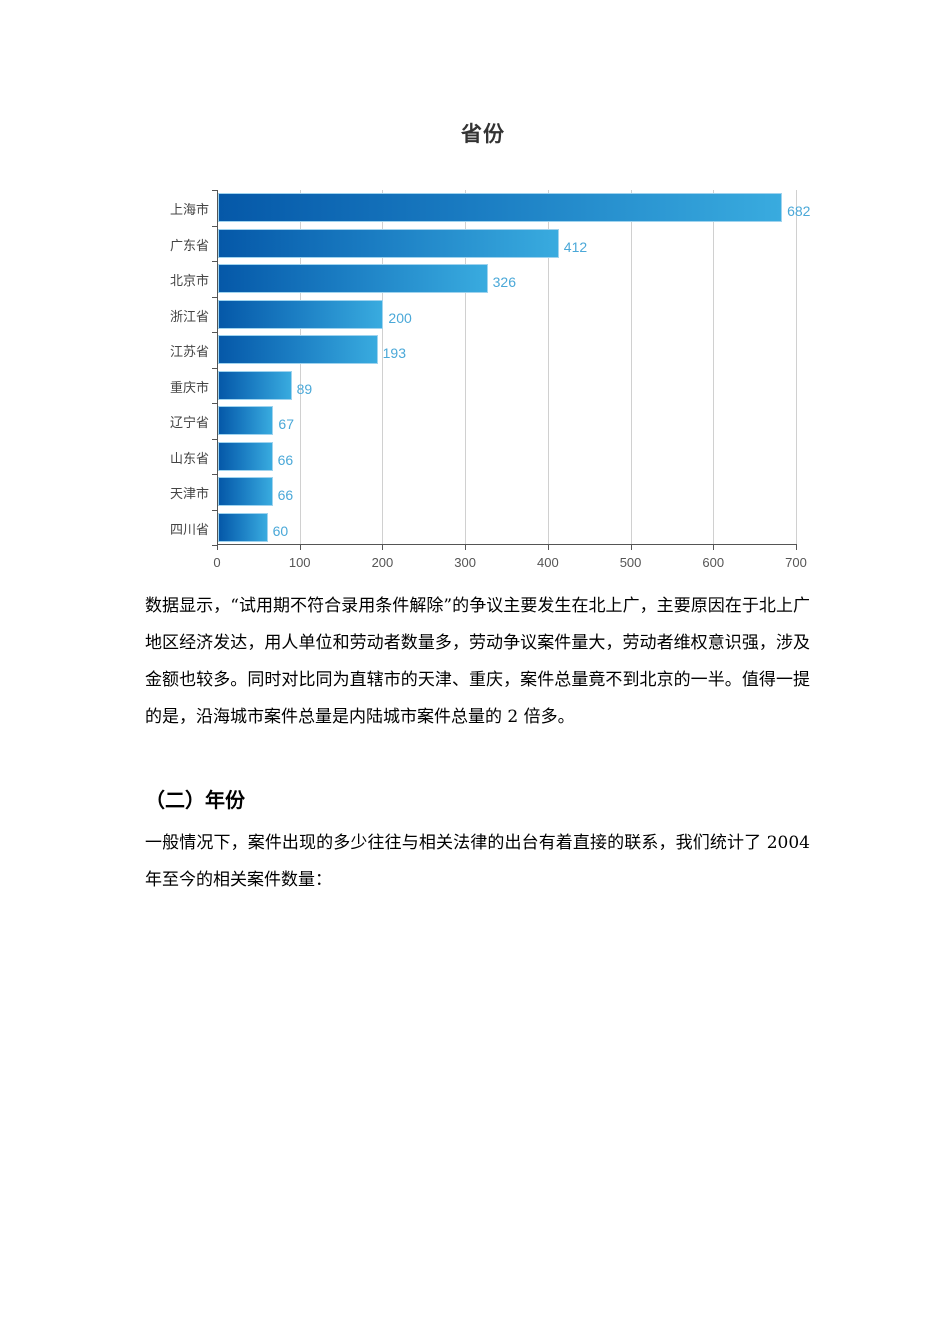  I want to click on chart-title: 省份, so click(483, 134).